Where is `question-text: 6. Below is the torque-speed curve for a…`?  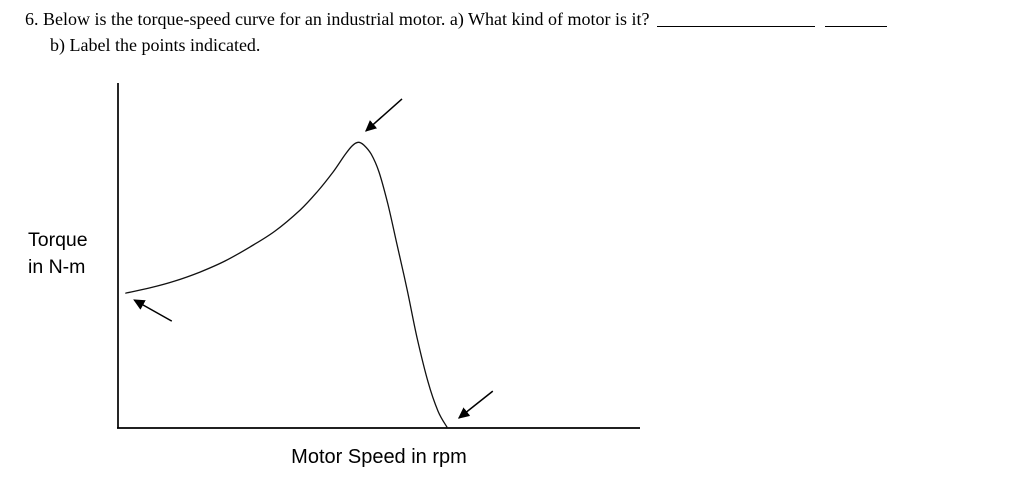
question-text: 6. Below is the torque-speed curve for a… is located at coordinates (337, 19).